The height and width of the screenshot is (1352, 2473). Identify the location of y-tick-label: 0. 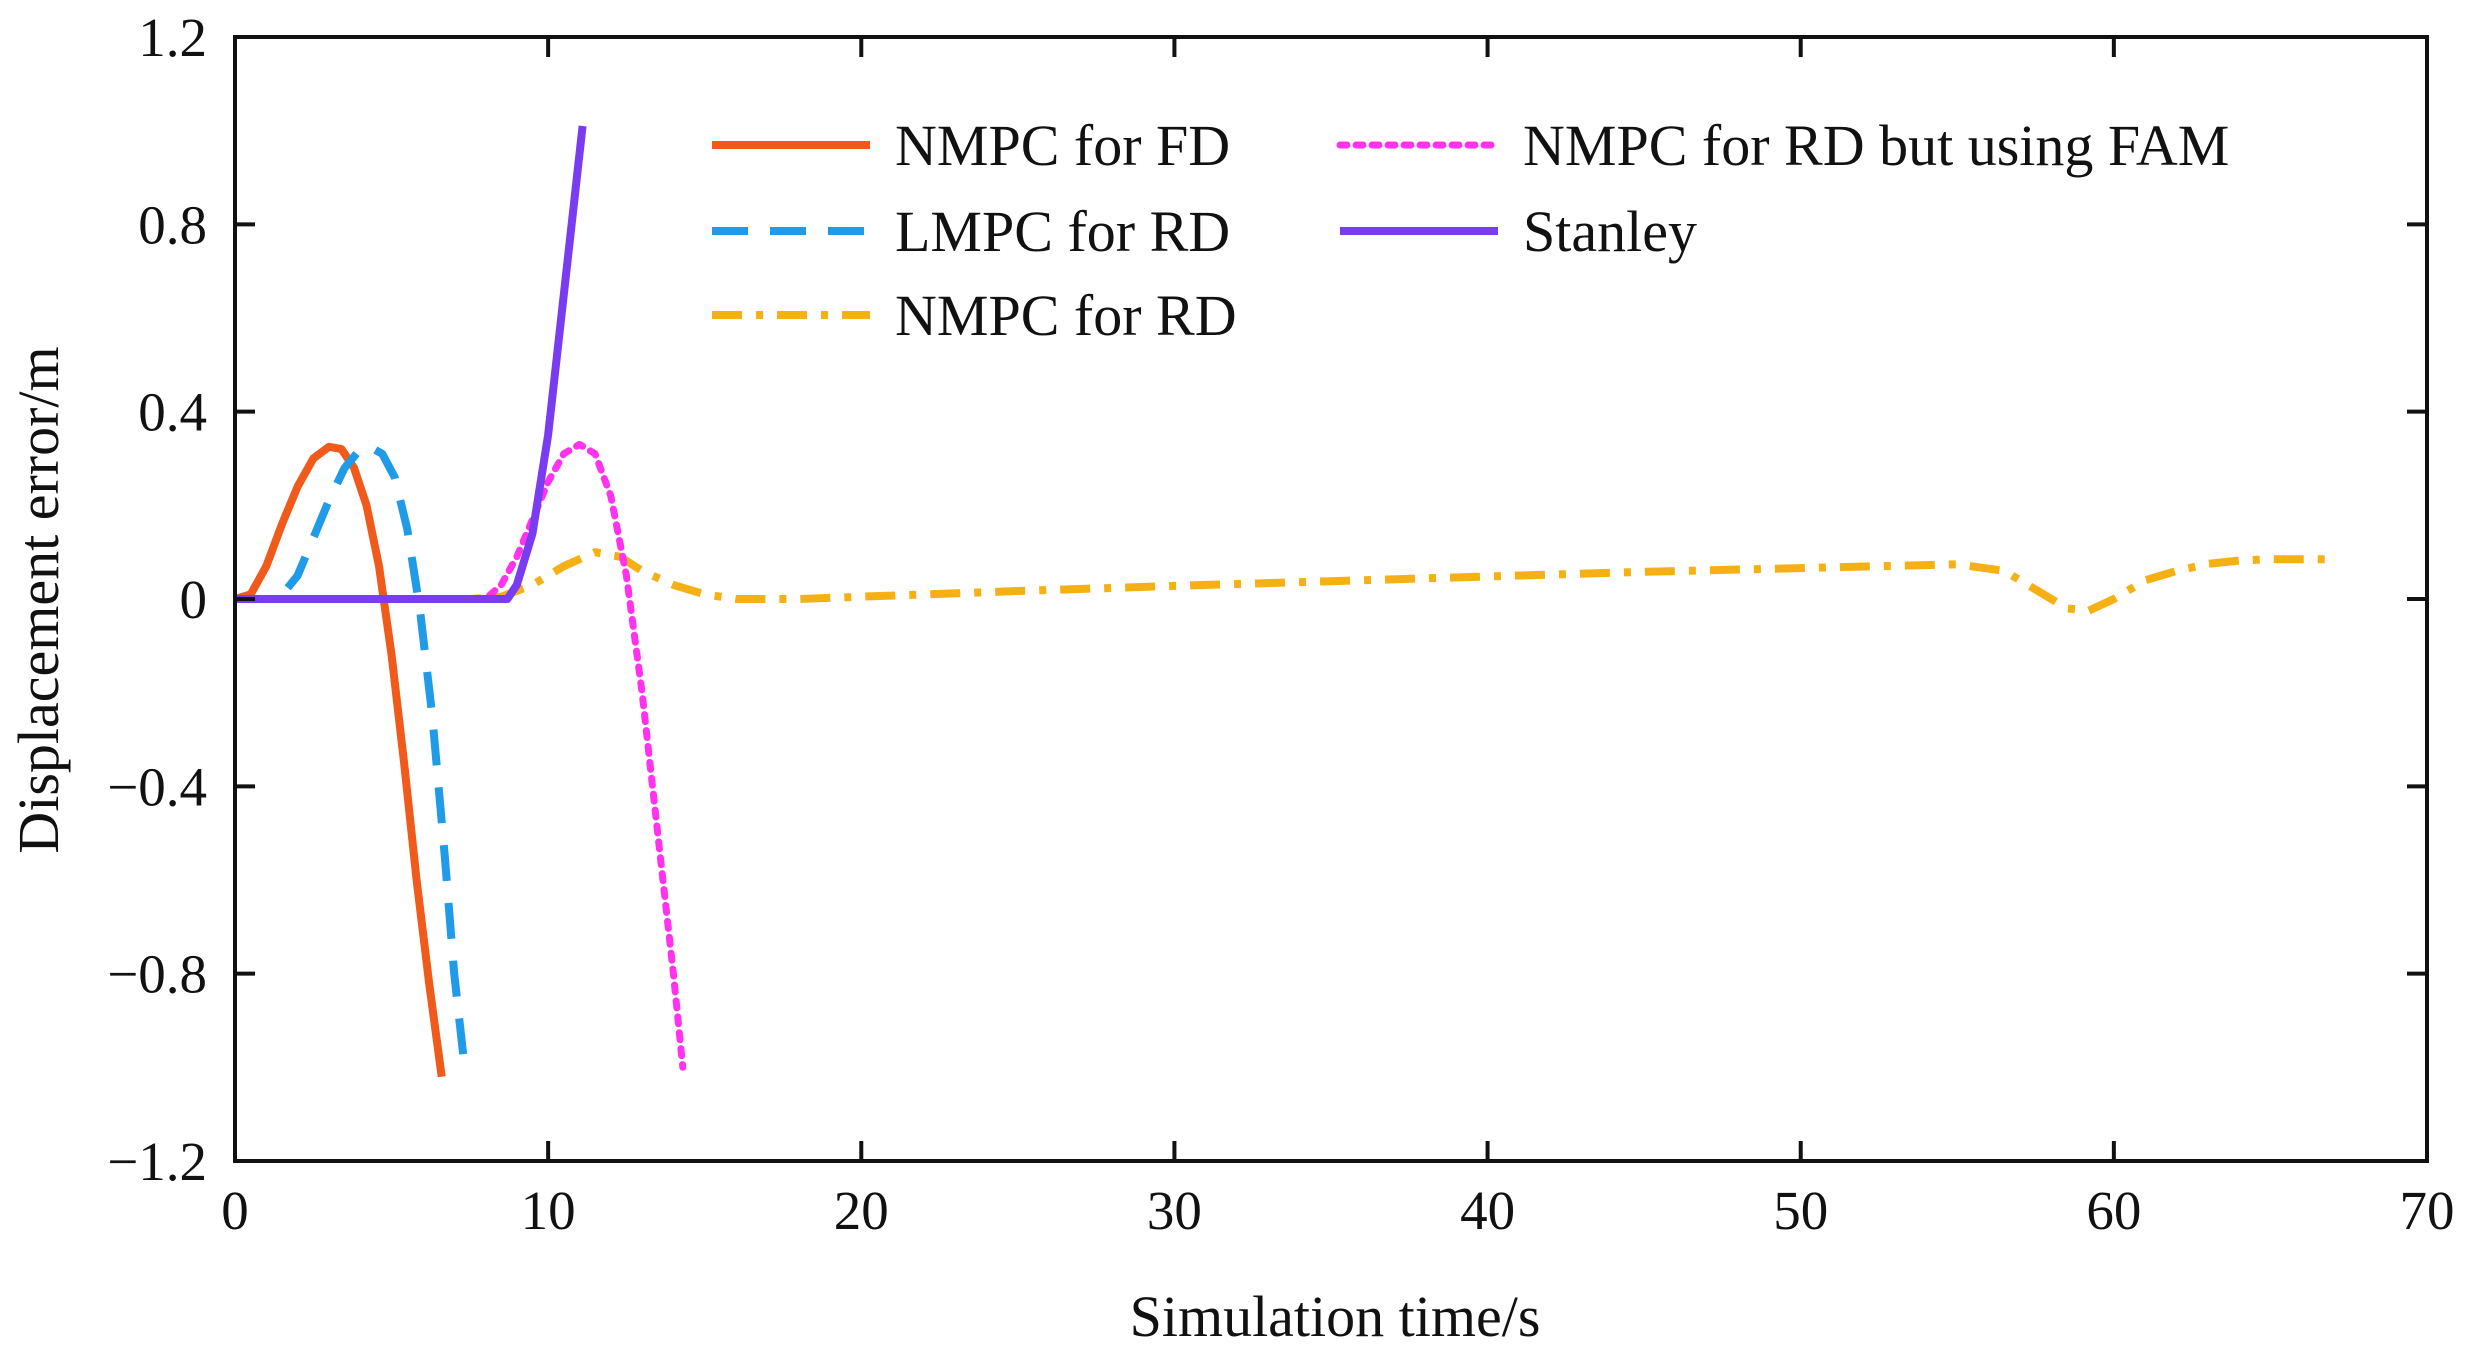
(194, 599).